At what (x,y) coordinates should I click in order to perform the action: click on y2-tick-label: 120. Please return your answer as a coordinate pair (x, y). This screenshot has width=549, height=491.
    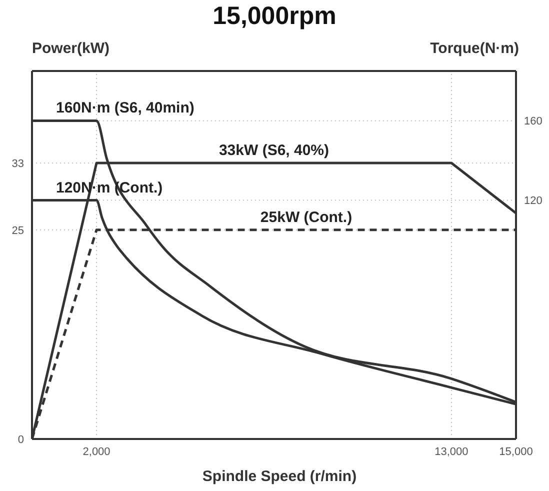
    Looking at the image, I should click on (533, 201).